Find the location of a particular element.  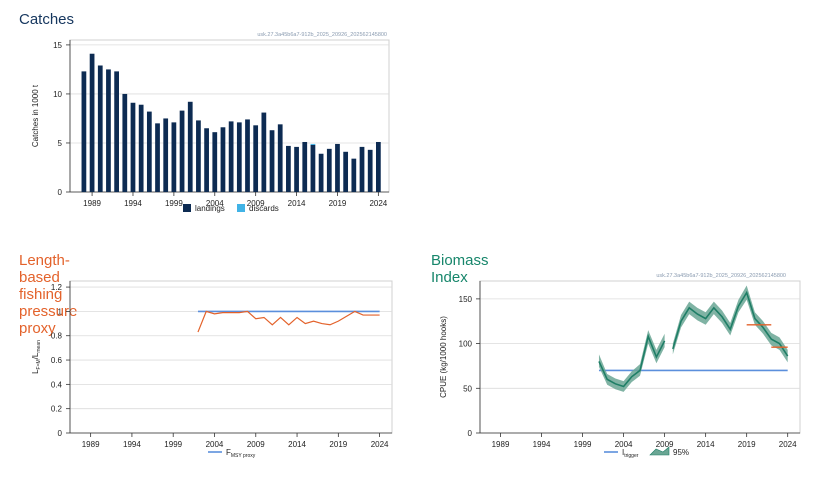

y-tick-label: 15 is located at coordinates (57, 45).